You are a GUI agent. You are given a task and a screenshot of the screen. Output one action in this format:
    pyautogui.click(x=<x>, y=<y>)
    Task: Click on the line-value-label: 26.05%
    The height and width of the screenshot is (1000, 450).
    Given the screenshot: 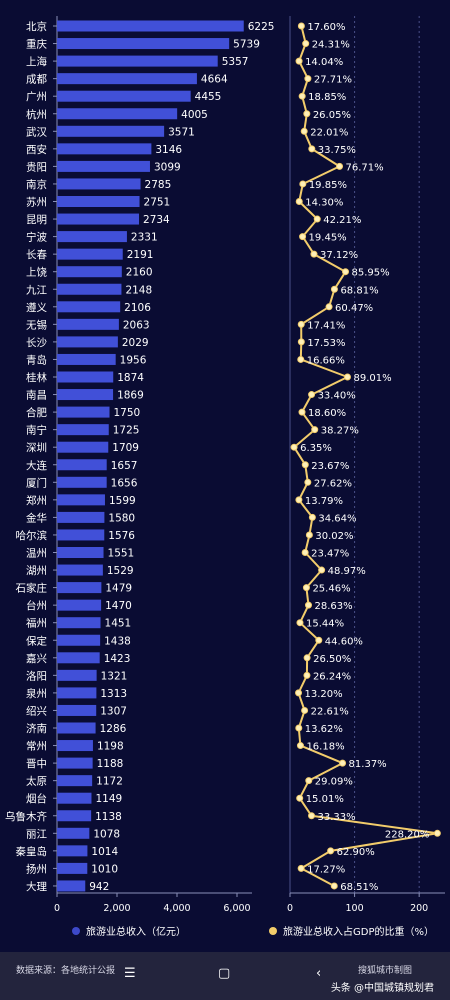 What is the action you would take?
    pyautogui.click(x=332, y=115)
    